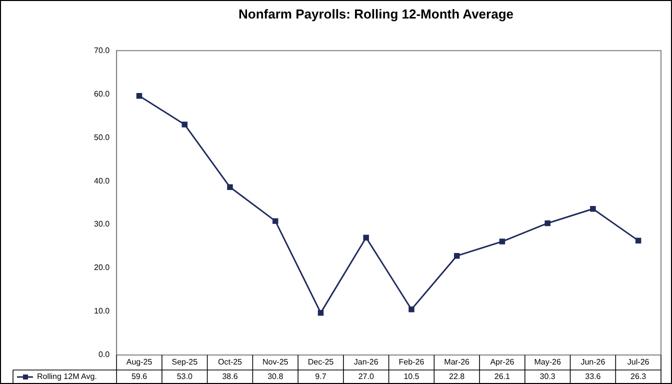  Describe the element at coordinates (593, 377) in the screenshot. I see `data-label: 33.6` at that location.